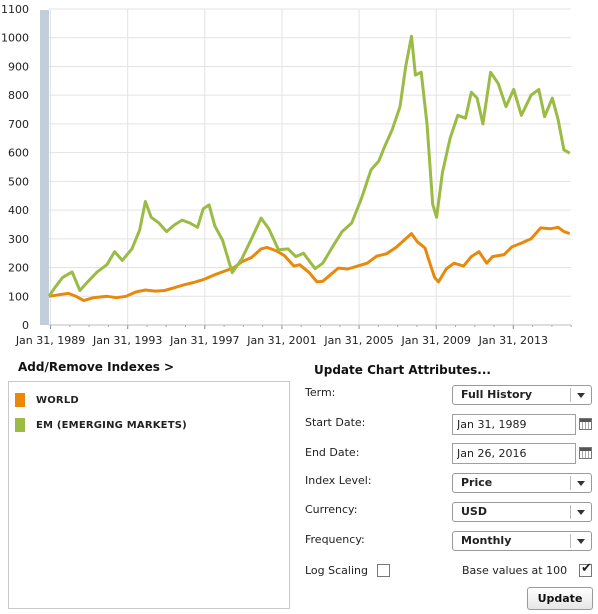 This screenshot has width=598, height=614. Describe the element at coordinates (15, 38) in the screenshot. I see `y-tick-label: 1000` at that location.